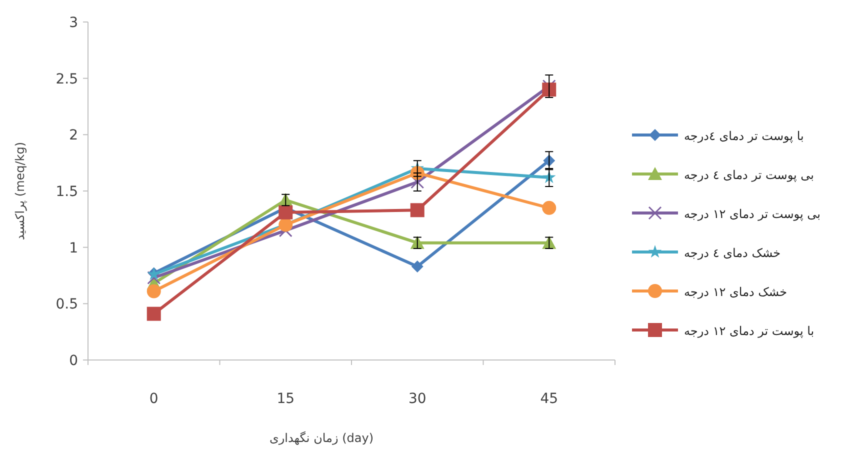  I want to click on legend-label: بی پوست تر دمای ١٢ درجه, so click(752, 214).